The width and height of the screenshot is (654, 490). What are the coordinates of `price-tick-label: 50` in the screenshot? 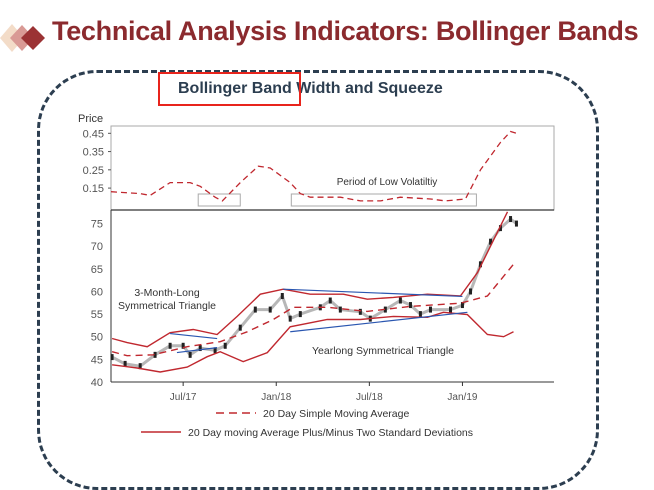 It's located at (97, 338).